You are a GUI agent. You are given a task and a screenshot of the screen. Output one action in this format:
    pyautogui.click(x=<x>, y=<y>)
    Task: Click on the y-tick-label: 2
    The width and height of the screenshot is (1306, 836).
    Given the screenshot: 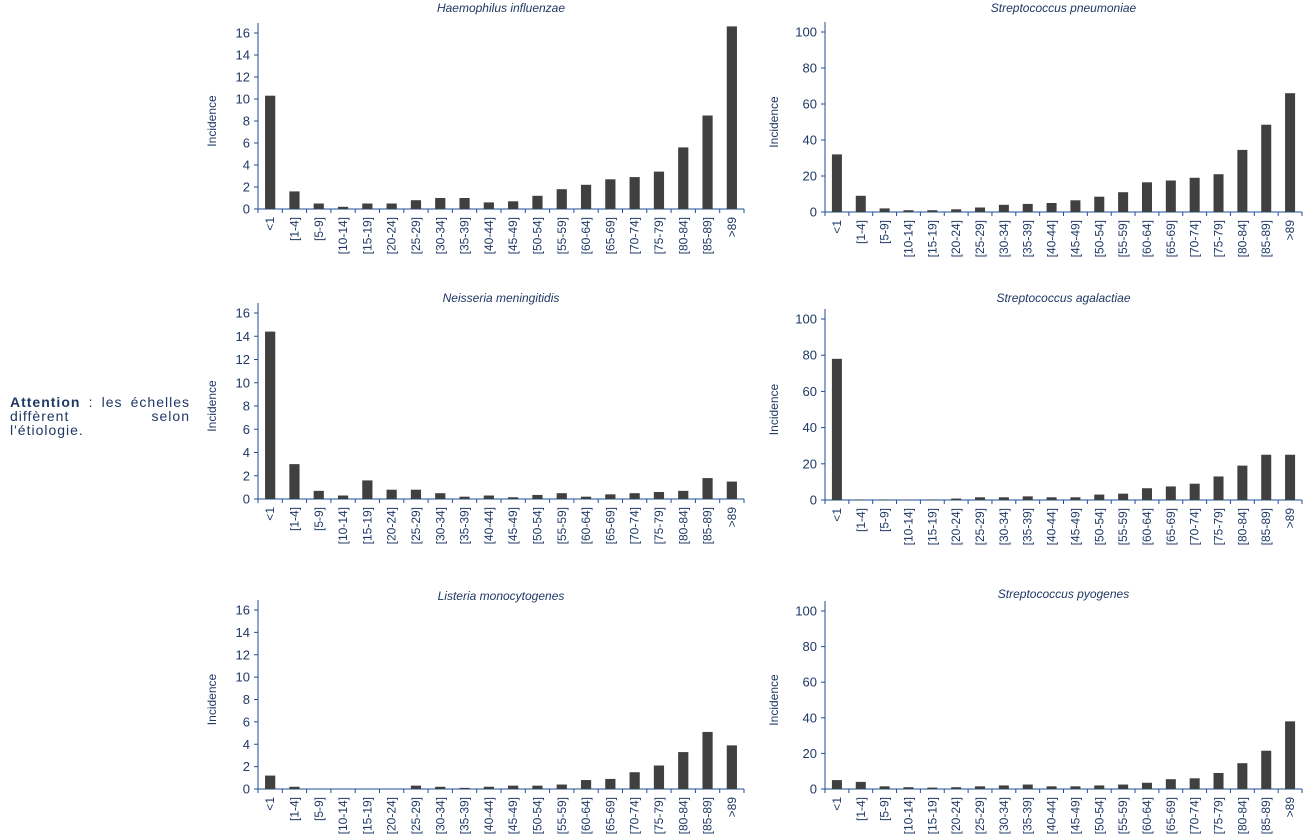 What is the action you would take?
    pyautogui.click(x=246, y=475)
    